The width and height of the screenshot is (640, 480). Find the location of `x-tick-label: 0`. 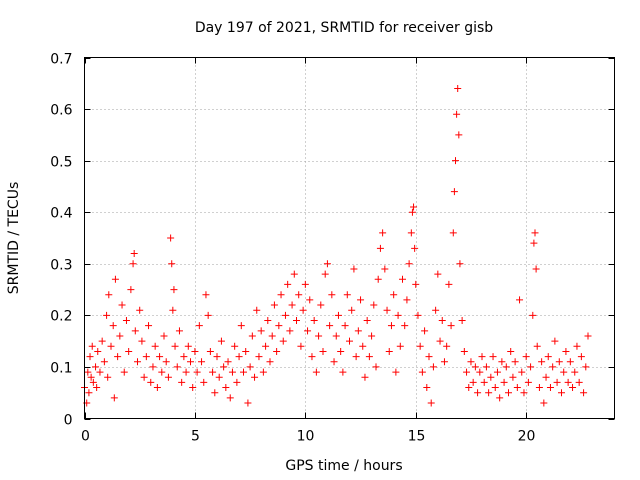

x-tick-label: 0 is located at coordinates (85, 437).